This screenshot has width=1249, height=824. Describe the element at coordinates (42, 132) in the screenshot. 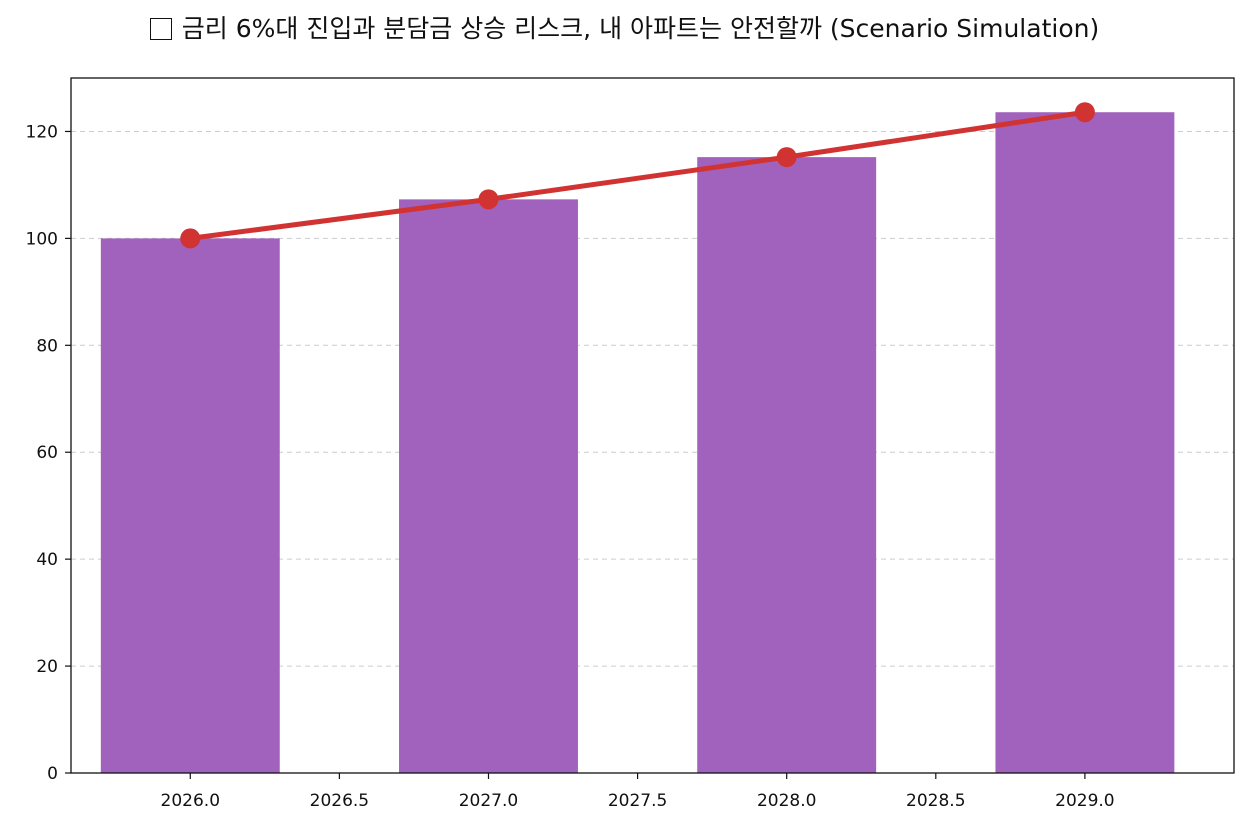

I see `y-tick-label: 120` at that location.